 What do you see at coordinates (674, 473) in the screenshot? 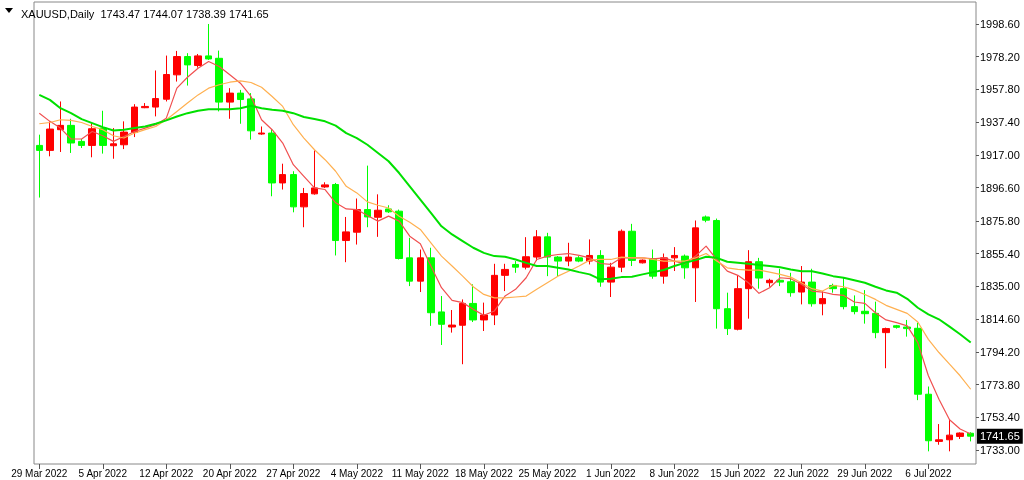
I see `x-tick-label: 8 Jun 2022` at bounding box center [674, 473].